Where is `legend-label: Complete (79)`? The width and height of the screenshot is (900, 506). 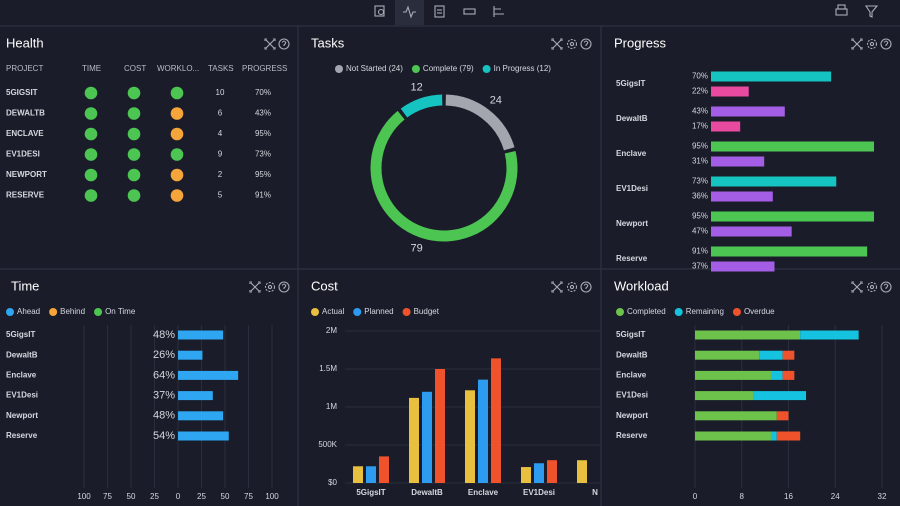 legend-label: Complete (79) is located at coordinates (448, 68).